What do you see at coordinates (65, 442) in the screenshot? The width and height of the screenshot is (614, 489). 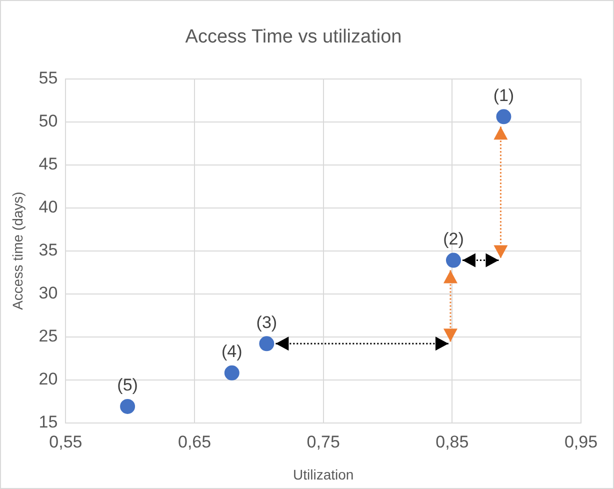 I see `x-tick-label: 0,55` at bounding box center [65, 442].